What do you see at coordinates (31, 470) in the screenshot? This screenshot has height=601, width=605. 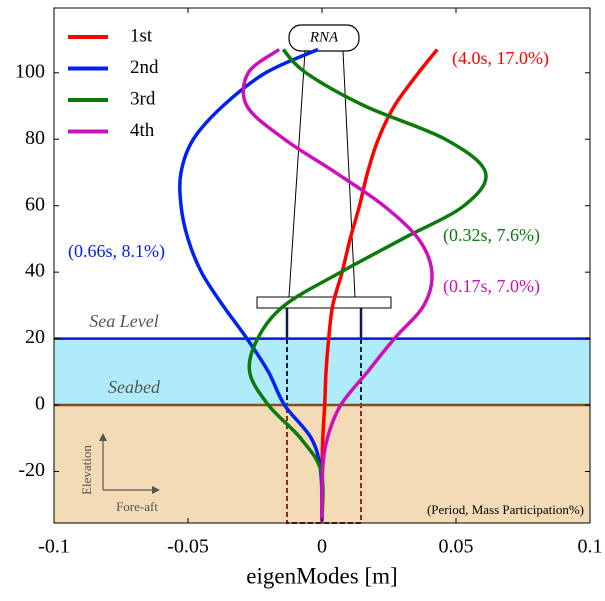 I see `y-tick-label: -20` at bounding box center [31, 470].